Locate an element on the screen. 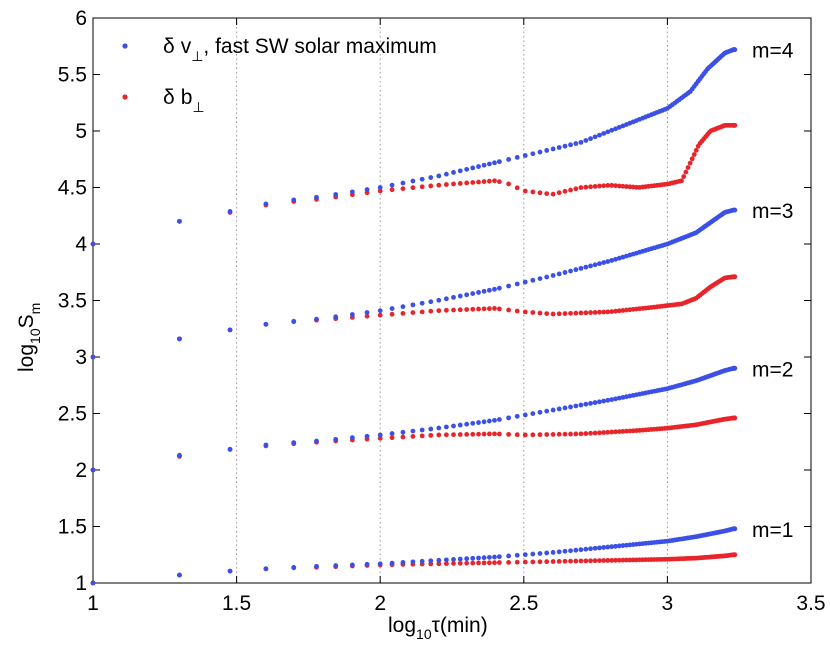 This screenshot has width=830, height=651. order-label: m=3 is located at coordinates (772, 211).